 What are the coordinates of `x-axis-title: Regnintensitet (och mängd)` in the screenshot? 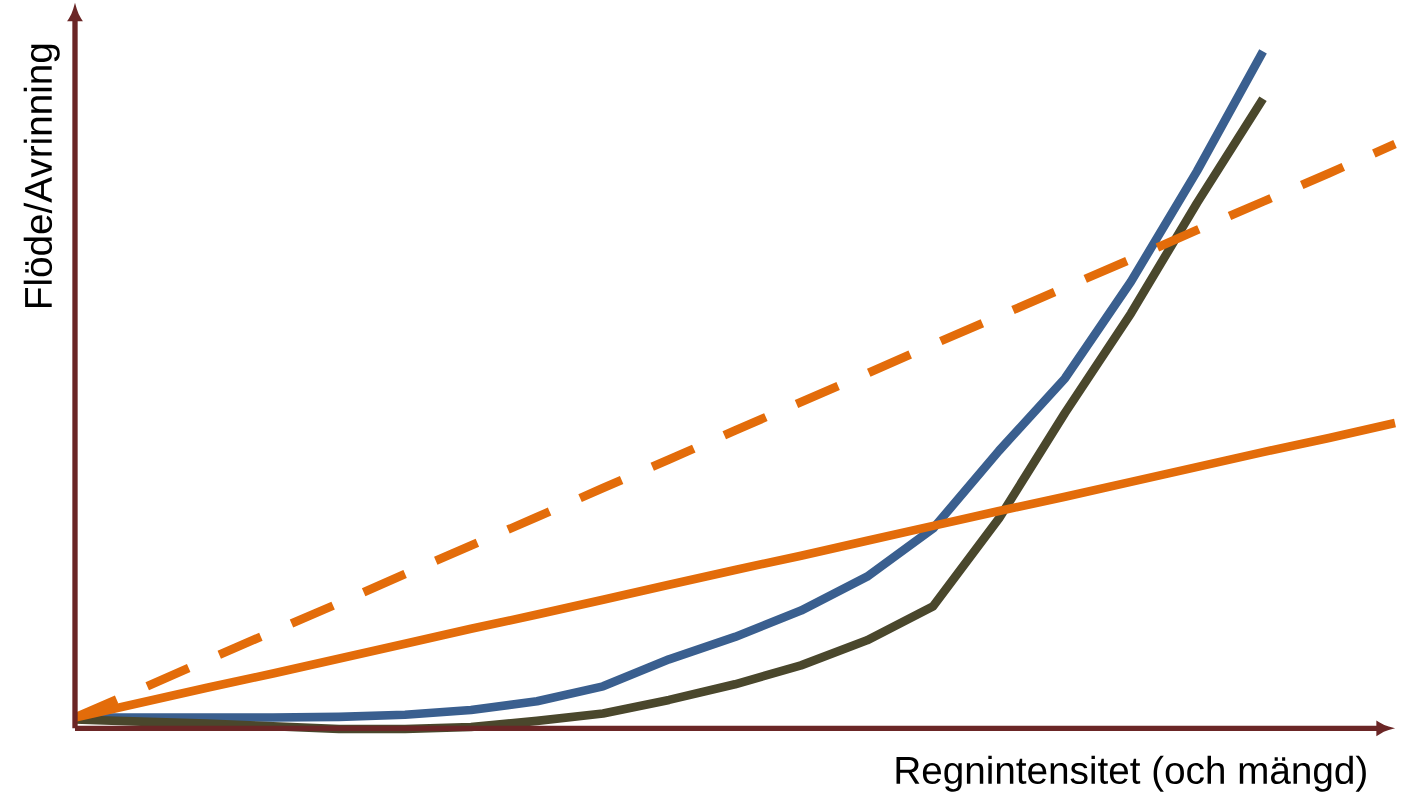 It's located at (1131, 773).